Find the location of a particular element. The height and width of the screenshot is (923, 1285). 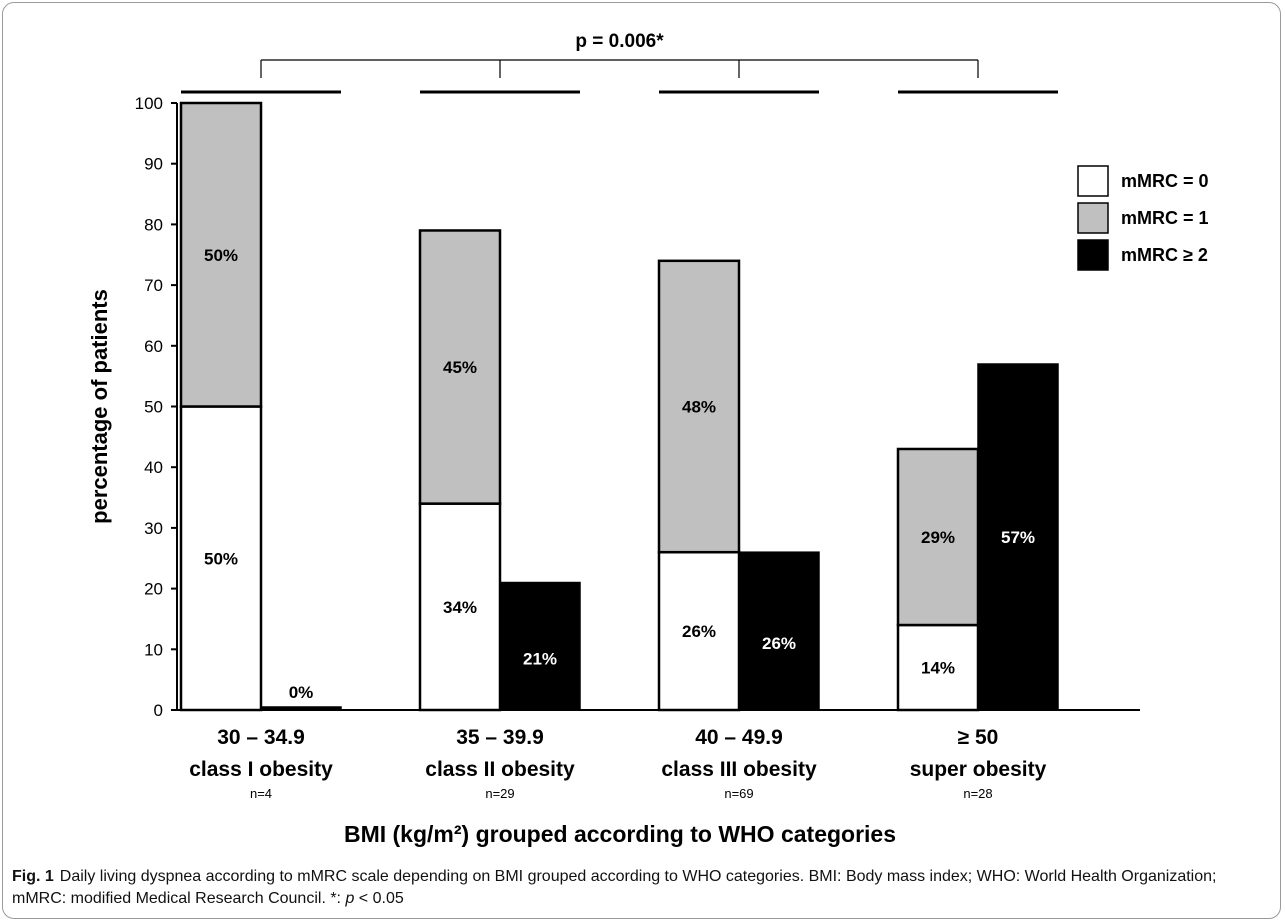

significance-label: p = 0.006* is located at coordinates (619, 41).